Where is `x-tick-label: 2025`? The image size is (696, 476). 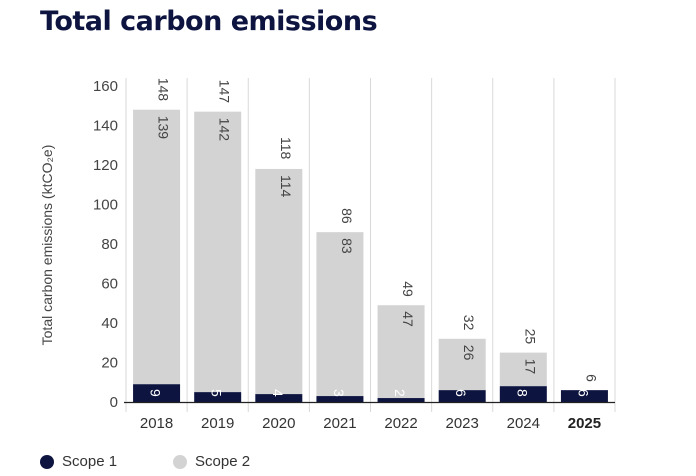 x-tick-label: 2025 is located at coordinates (584, 423).